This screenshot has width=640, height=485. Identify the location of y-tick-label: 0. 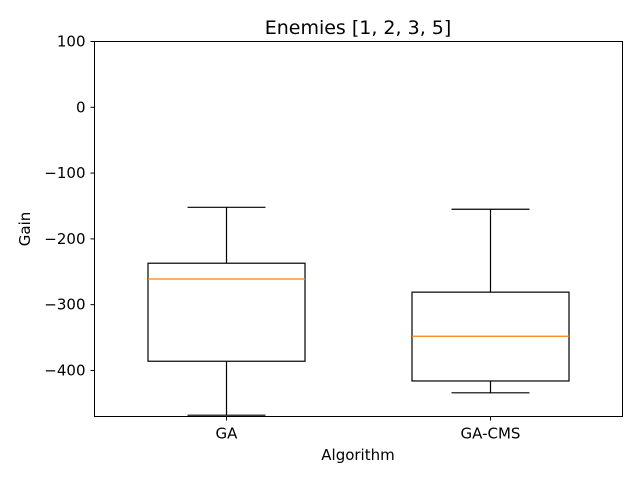
(81, 107).